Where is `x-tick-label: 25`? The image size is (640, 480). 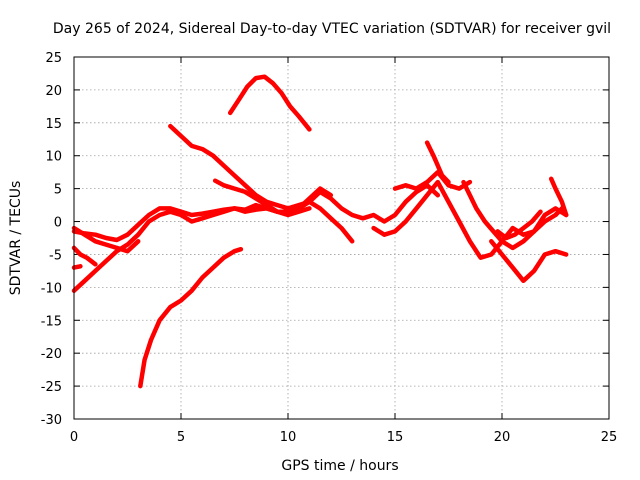 x-tick-label: 25 is located at coordinates (609, 437).